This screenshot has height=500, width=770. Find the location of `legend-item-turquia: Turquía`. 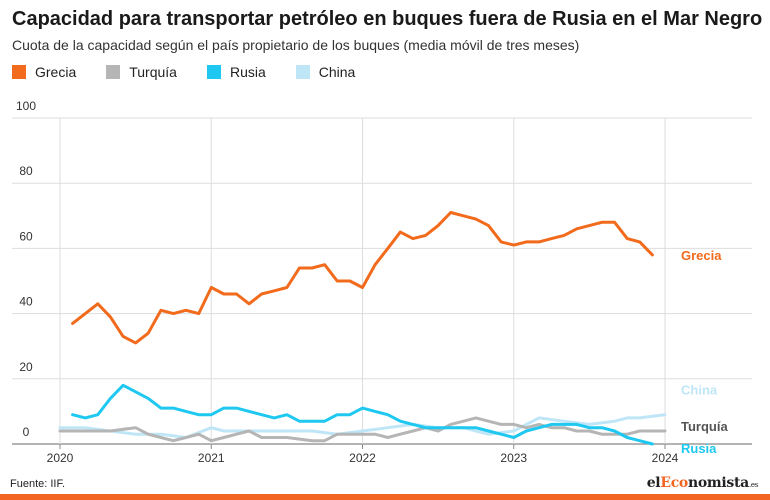

legend-item-turquia: Turquía is located at coordinates (141, 72).